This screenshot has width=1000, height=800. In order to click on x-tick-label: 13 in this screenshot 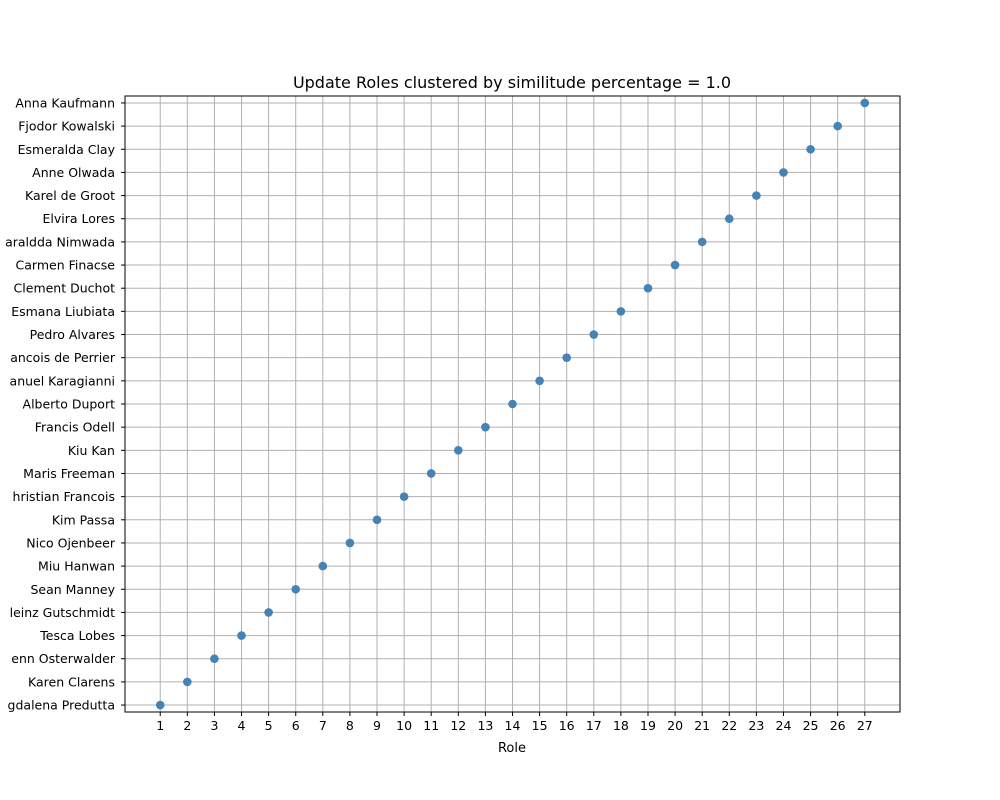, I will do `click(485, 725)`.